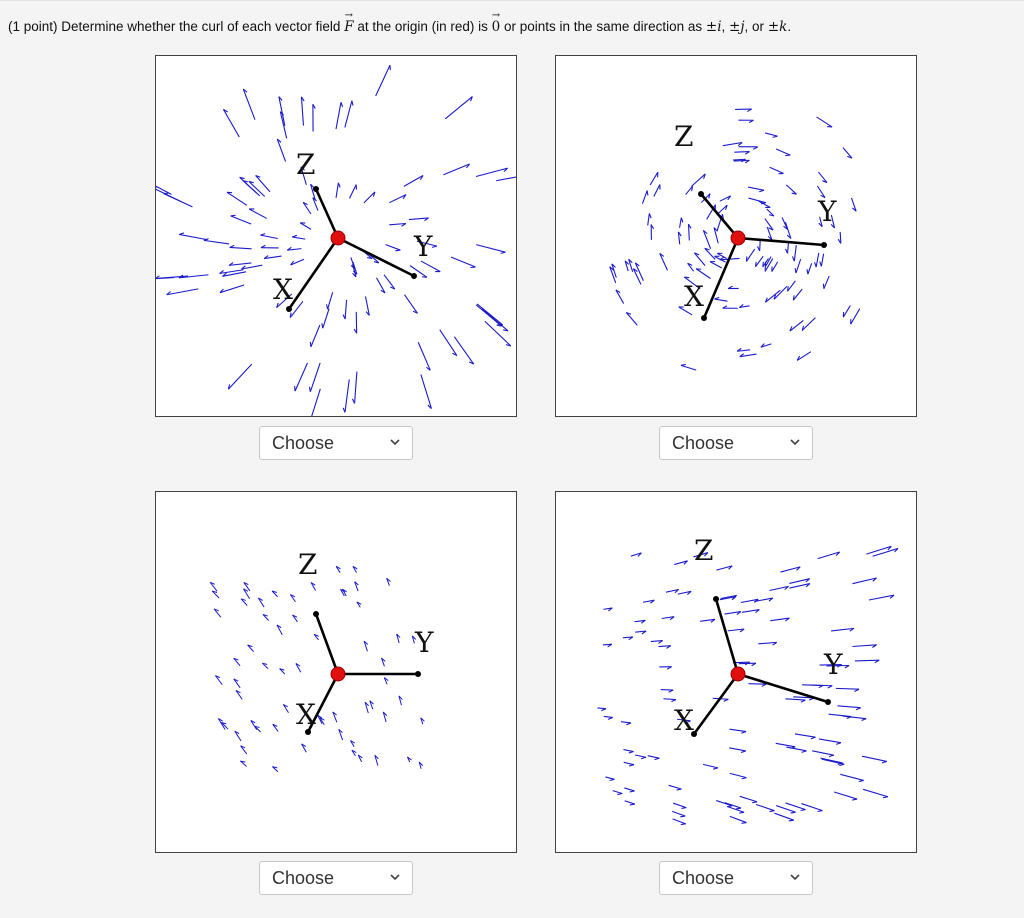 The height and width of the screenshot is (918, 1024). I want to click on vector-field-3-svg: ZXY, so click(336, 672).